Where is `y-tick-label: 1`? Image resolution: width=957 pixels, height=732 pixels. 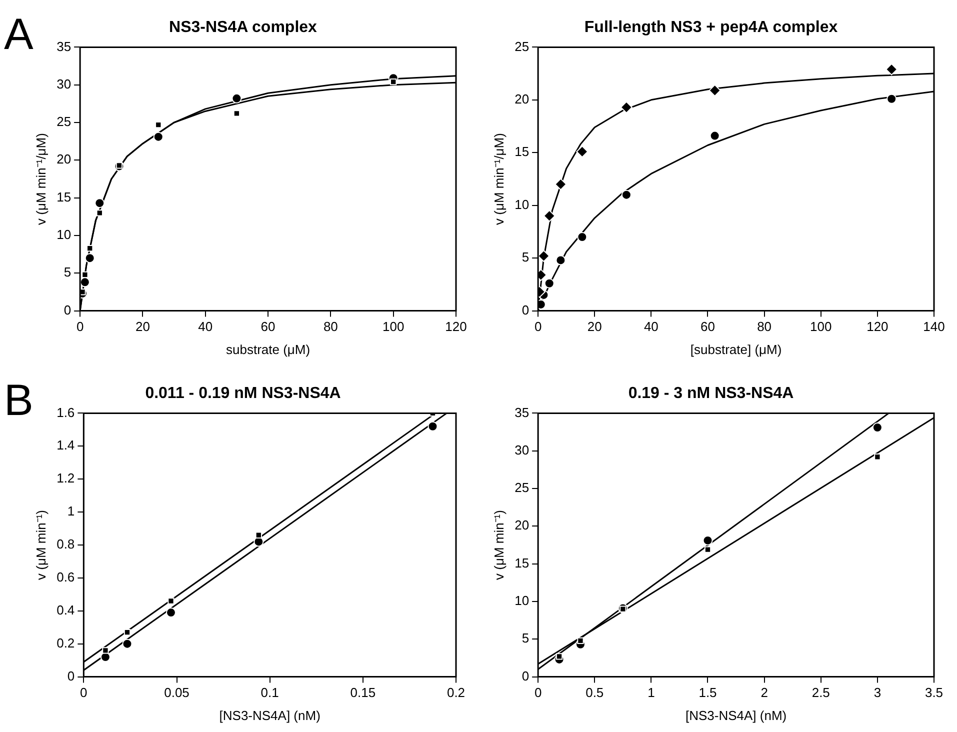
y-tick-label: 1 is located at coordinates (71, 511).